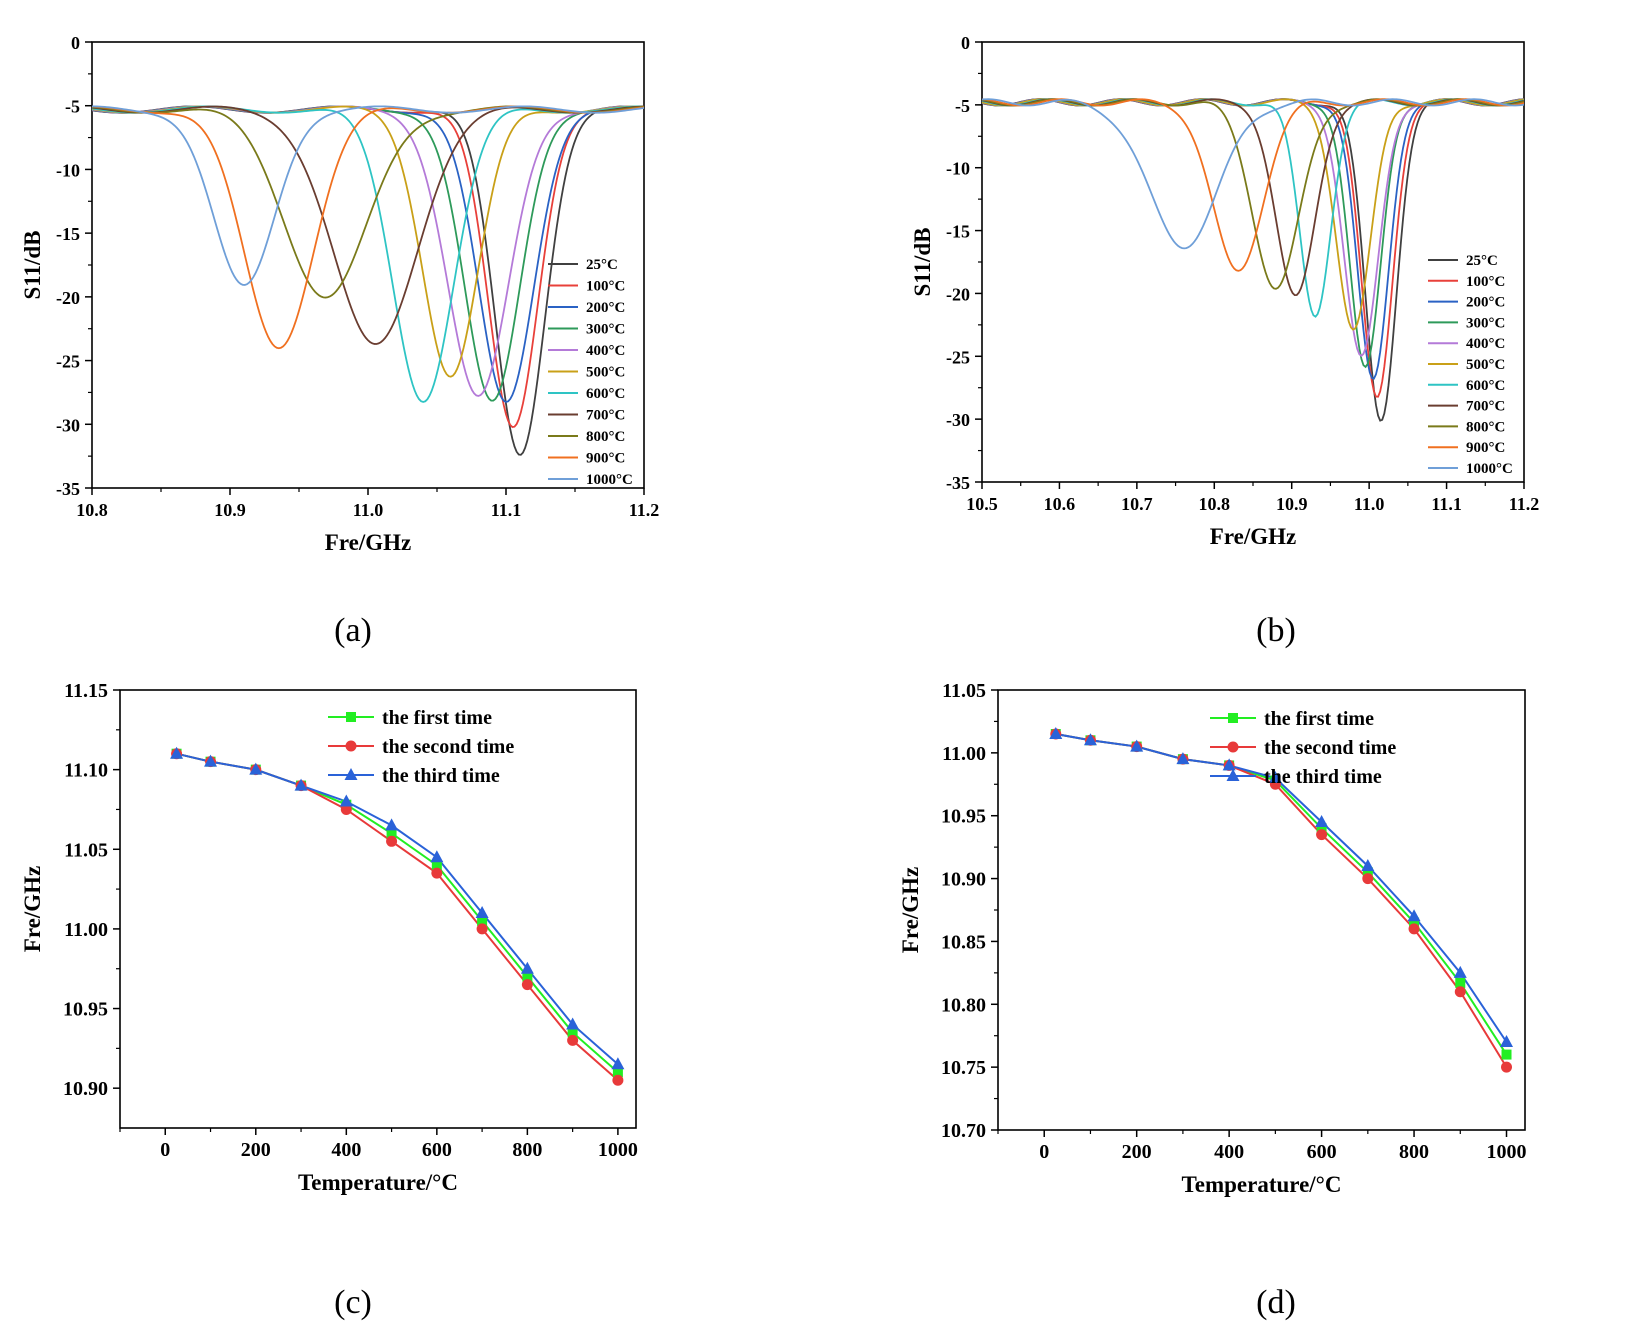  Describe the element at coordinates (437, 718) in the screenshot. I see `legend-entry: the first time` at that location.